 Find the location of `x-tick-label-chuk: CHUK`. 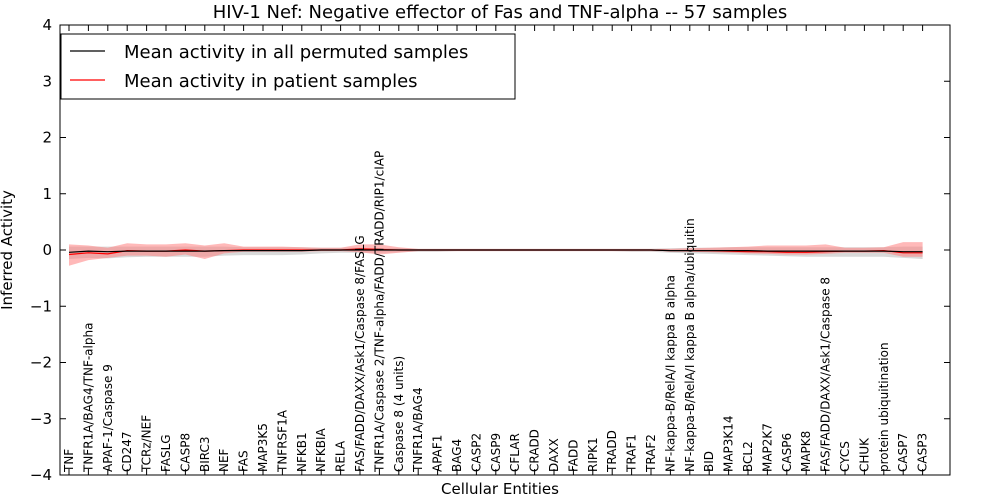

x-tick-label-chuk: CHUK is located at coordinates (864, 454).